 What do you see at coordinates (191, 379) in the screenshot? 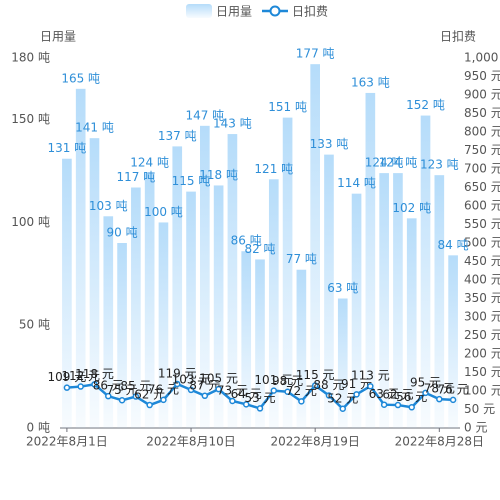
I see `line-label: 103 元` at bounding box center [191, 379].